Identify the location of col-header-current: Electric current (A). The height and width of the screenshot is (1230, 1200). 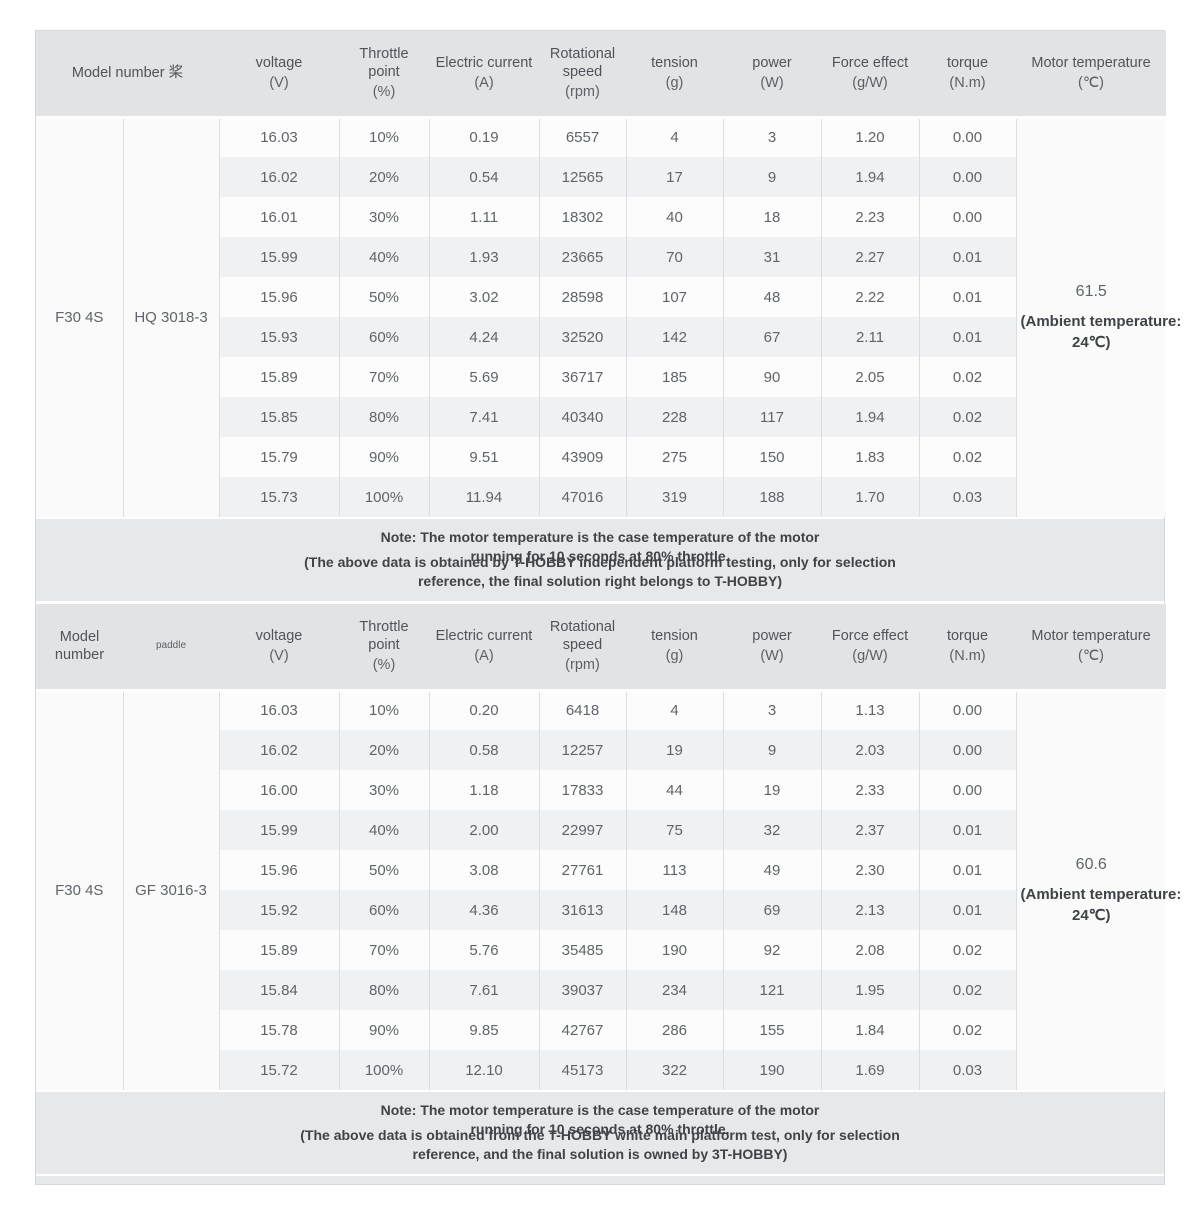
(484, 75).